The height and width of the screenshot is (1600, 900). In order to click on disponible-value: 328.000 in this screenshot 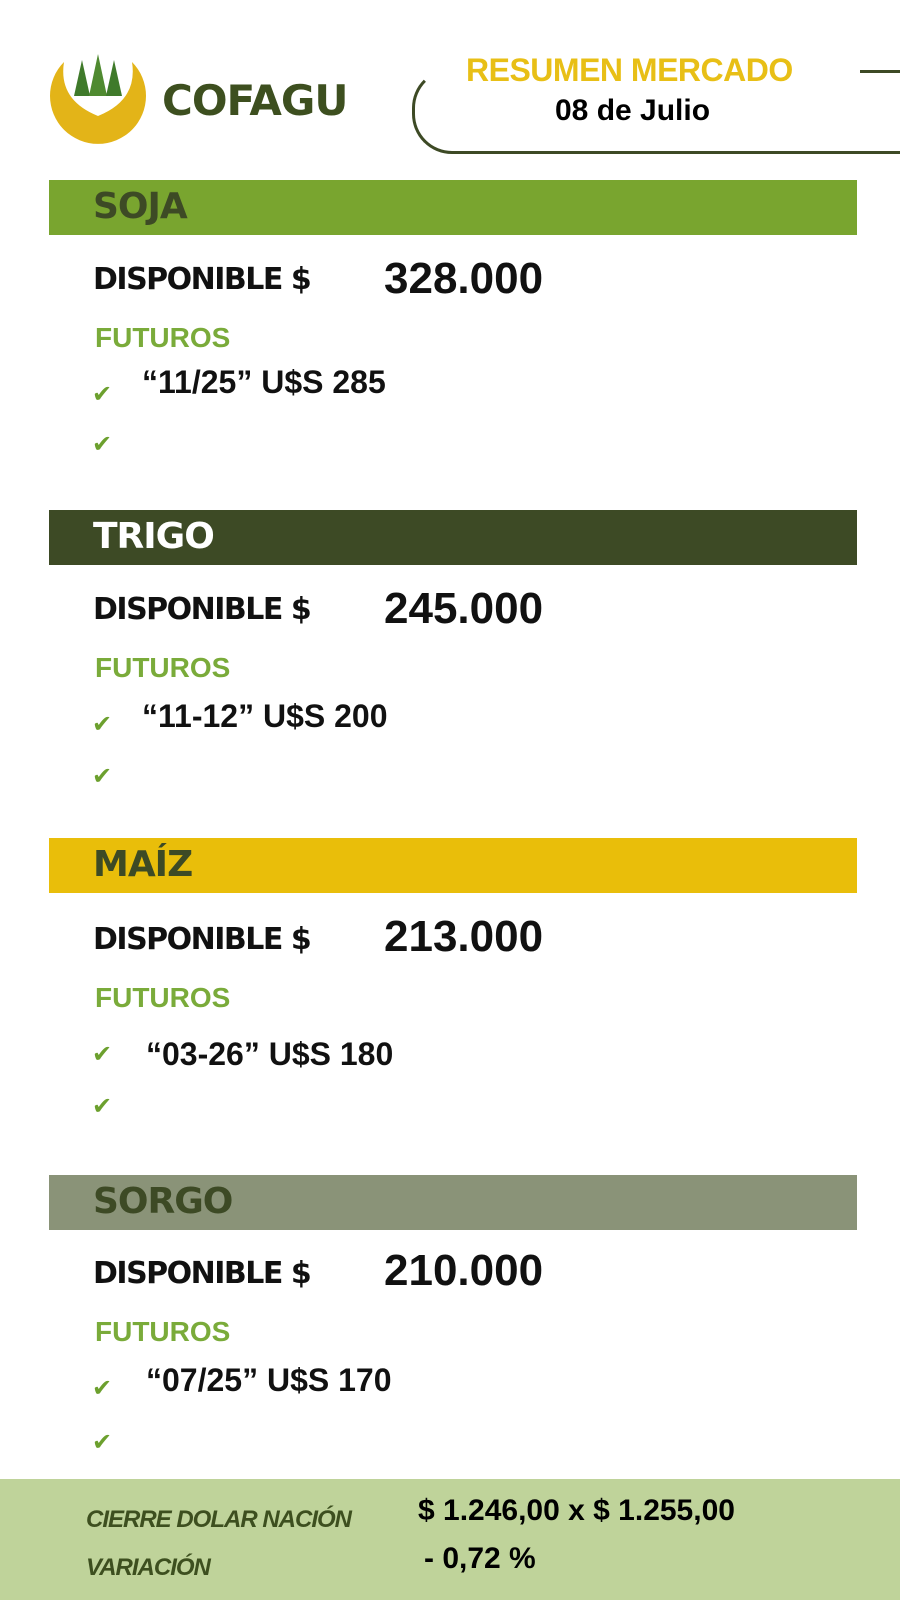, I will do `click(464, 278)`.